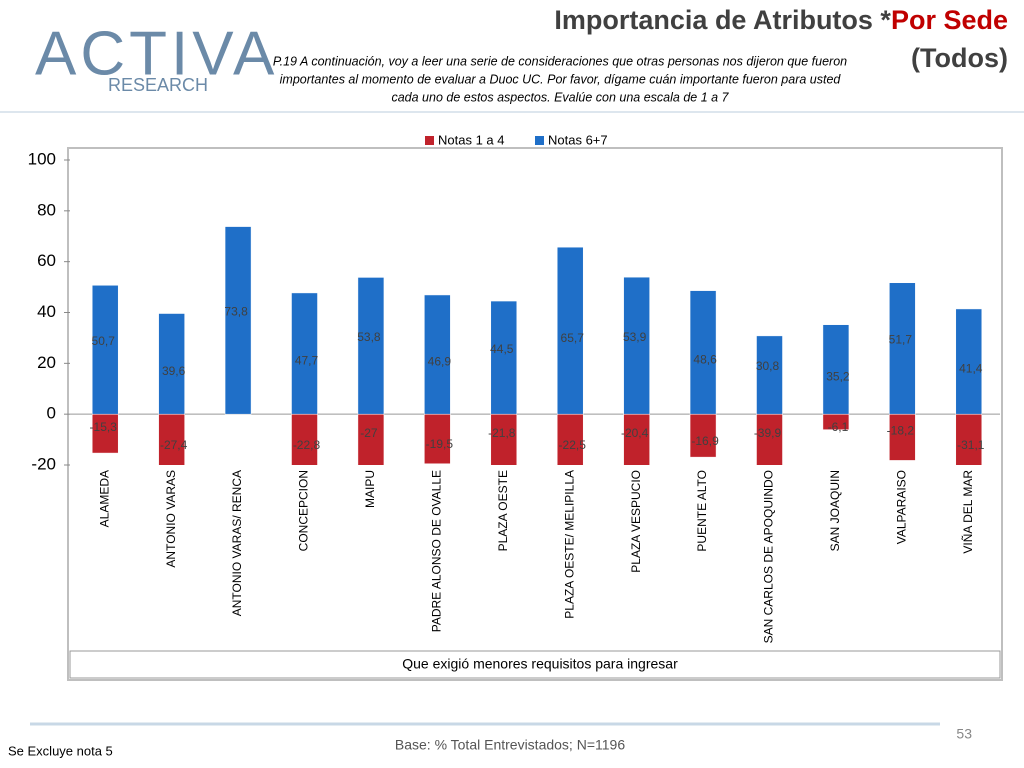 The image size is (1024, 768). Describe the element at coordinates (705, 360) in the screenshot. I see `value-label: 48,6` at that location.